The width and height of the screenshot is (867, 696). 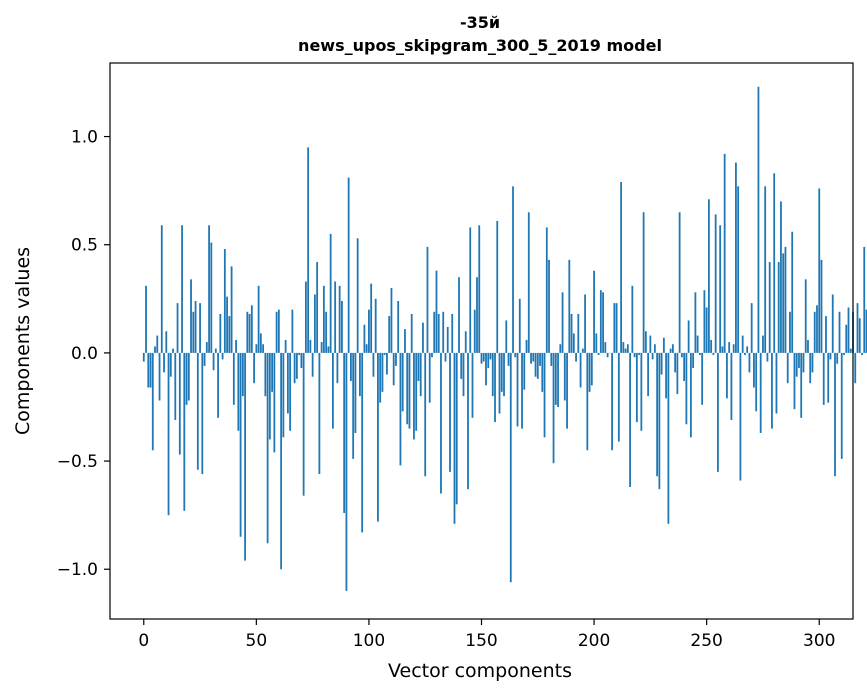 I want to click on x-tick-label: 200, so click(x=594, y=641).